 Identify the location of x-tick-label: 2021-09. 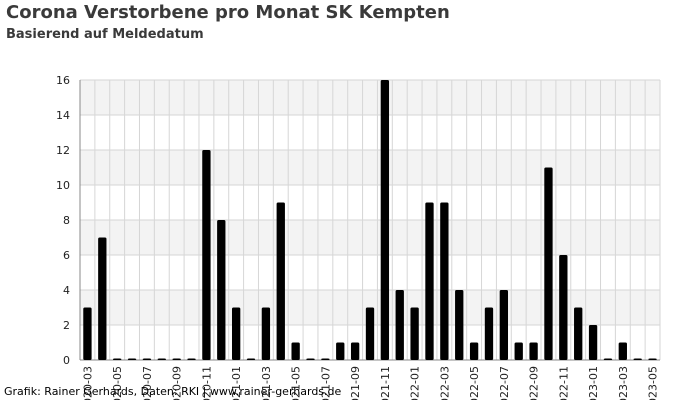
(355, 383).